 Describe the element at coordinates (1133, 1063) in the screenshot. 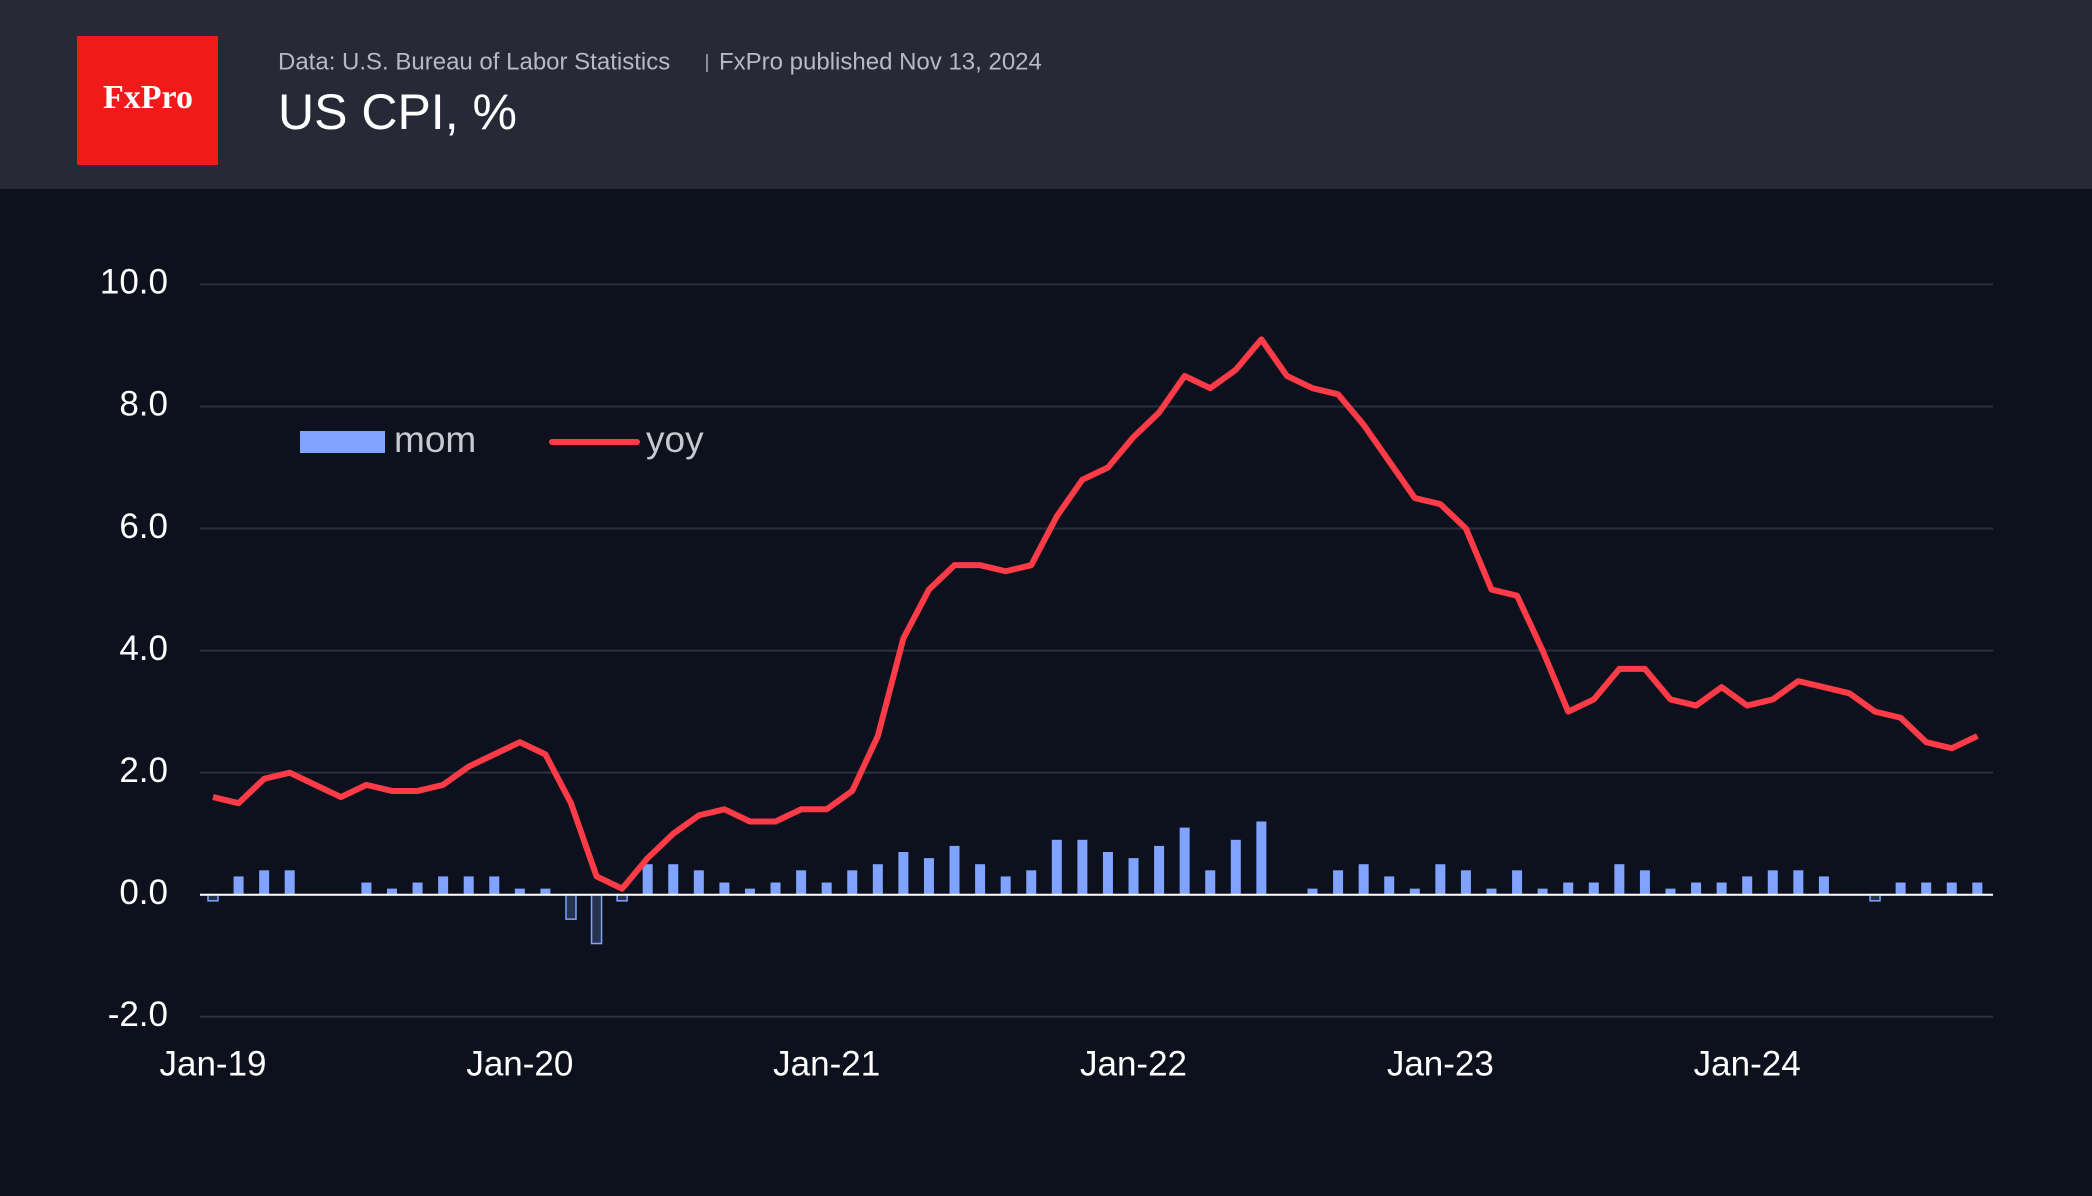

I see `x-tick-label: Jan-22` at that location.